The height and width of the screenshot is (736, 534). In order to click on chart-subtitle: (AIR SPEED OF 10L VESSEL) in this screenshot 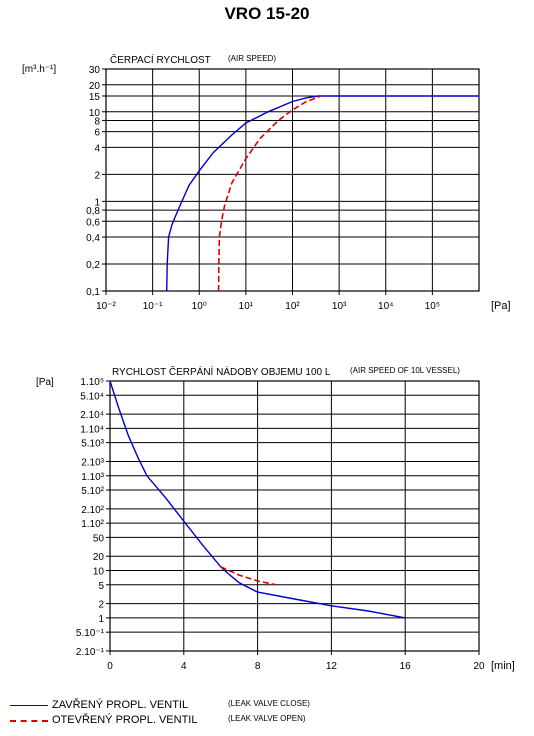, I will do `click(405, 370)`.